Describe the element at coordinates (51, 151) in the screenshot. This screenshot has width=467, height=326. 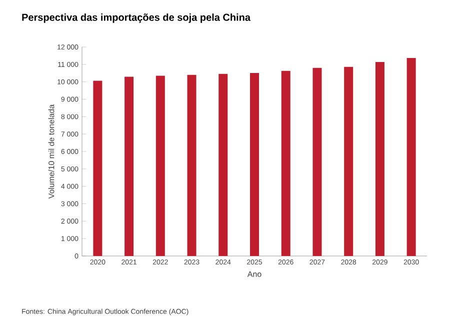
I see `y-axis-title: Volume/10 mil de tonelada` at that location.